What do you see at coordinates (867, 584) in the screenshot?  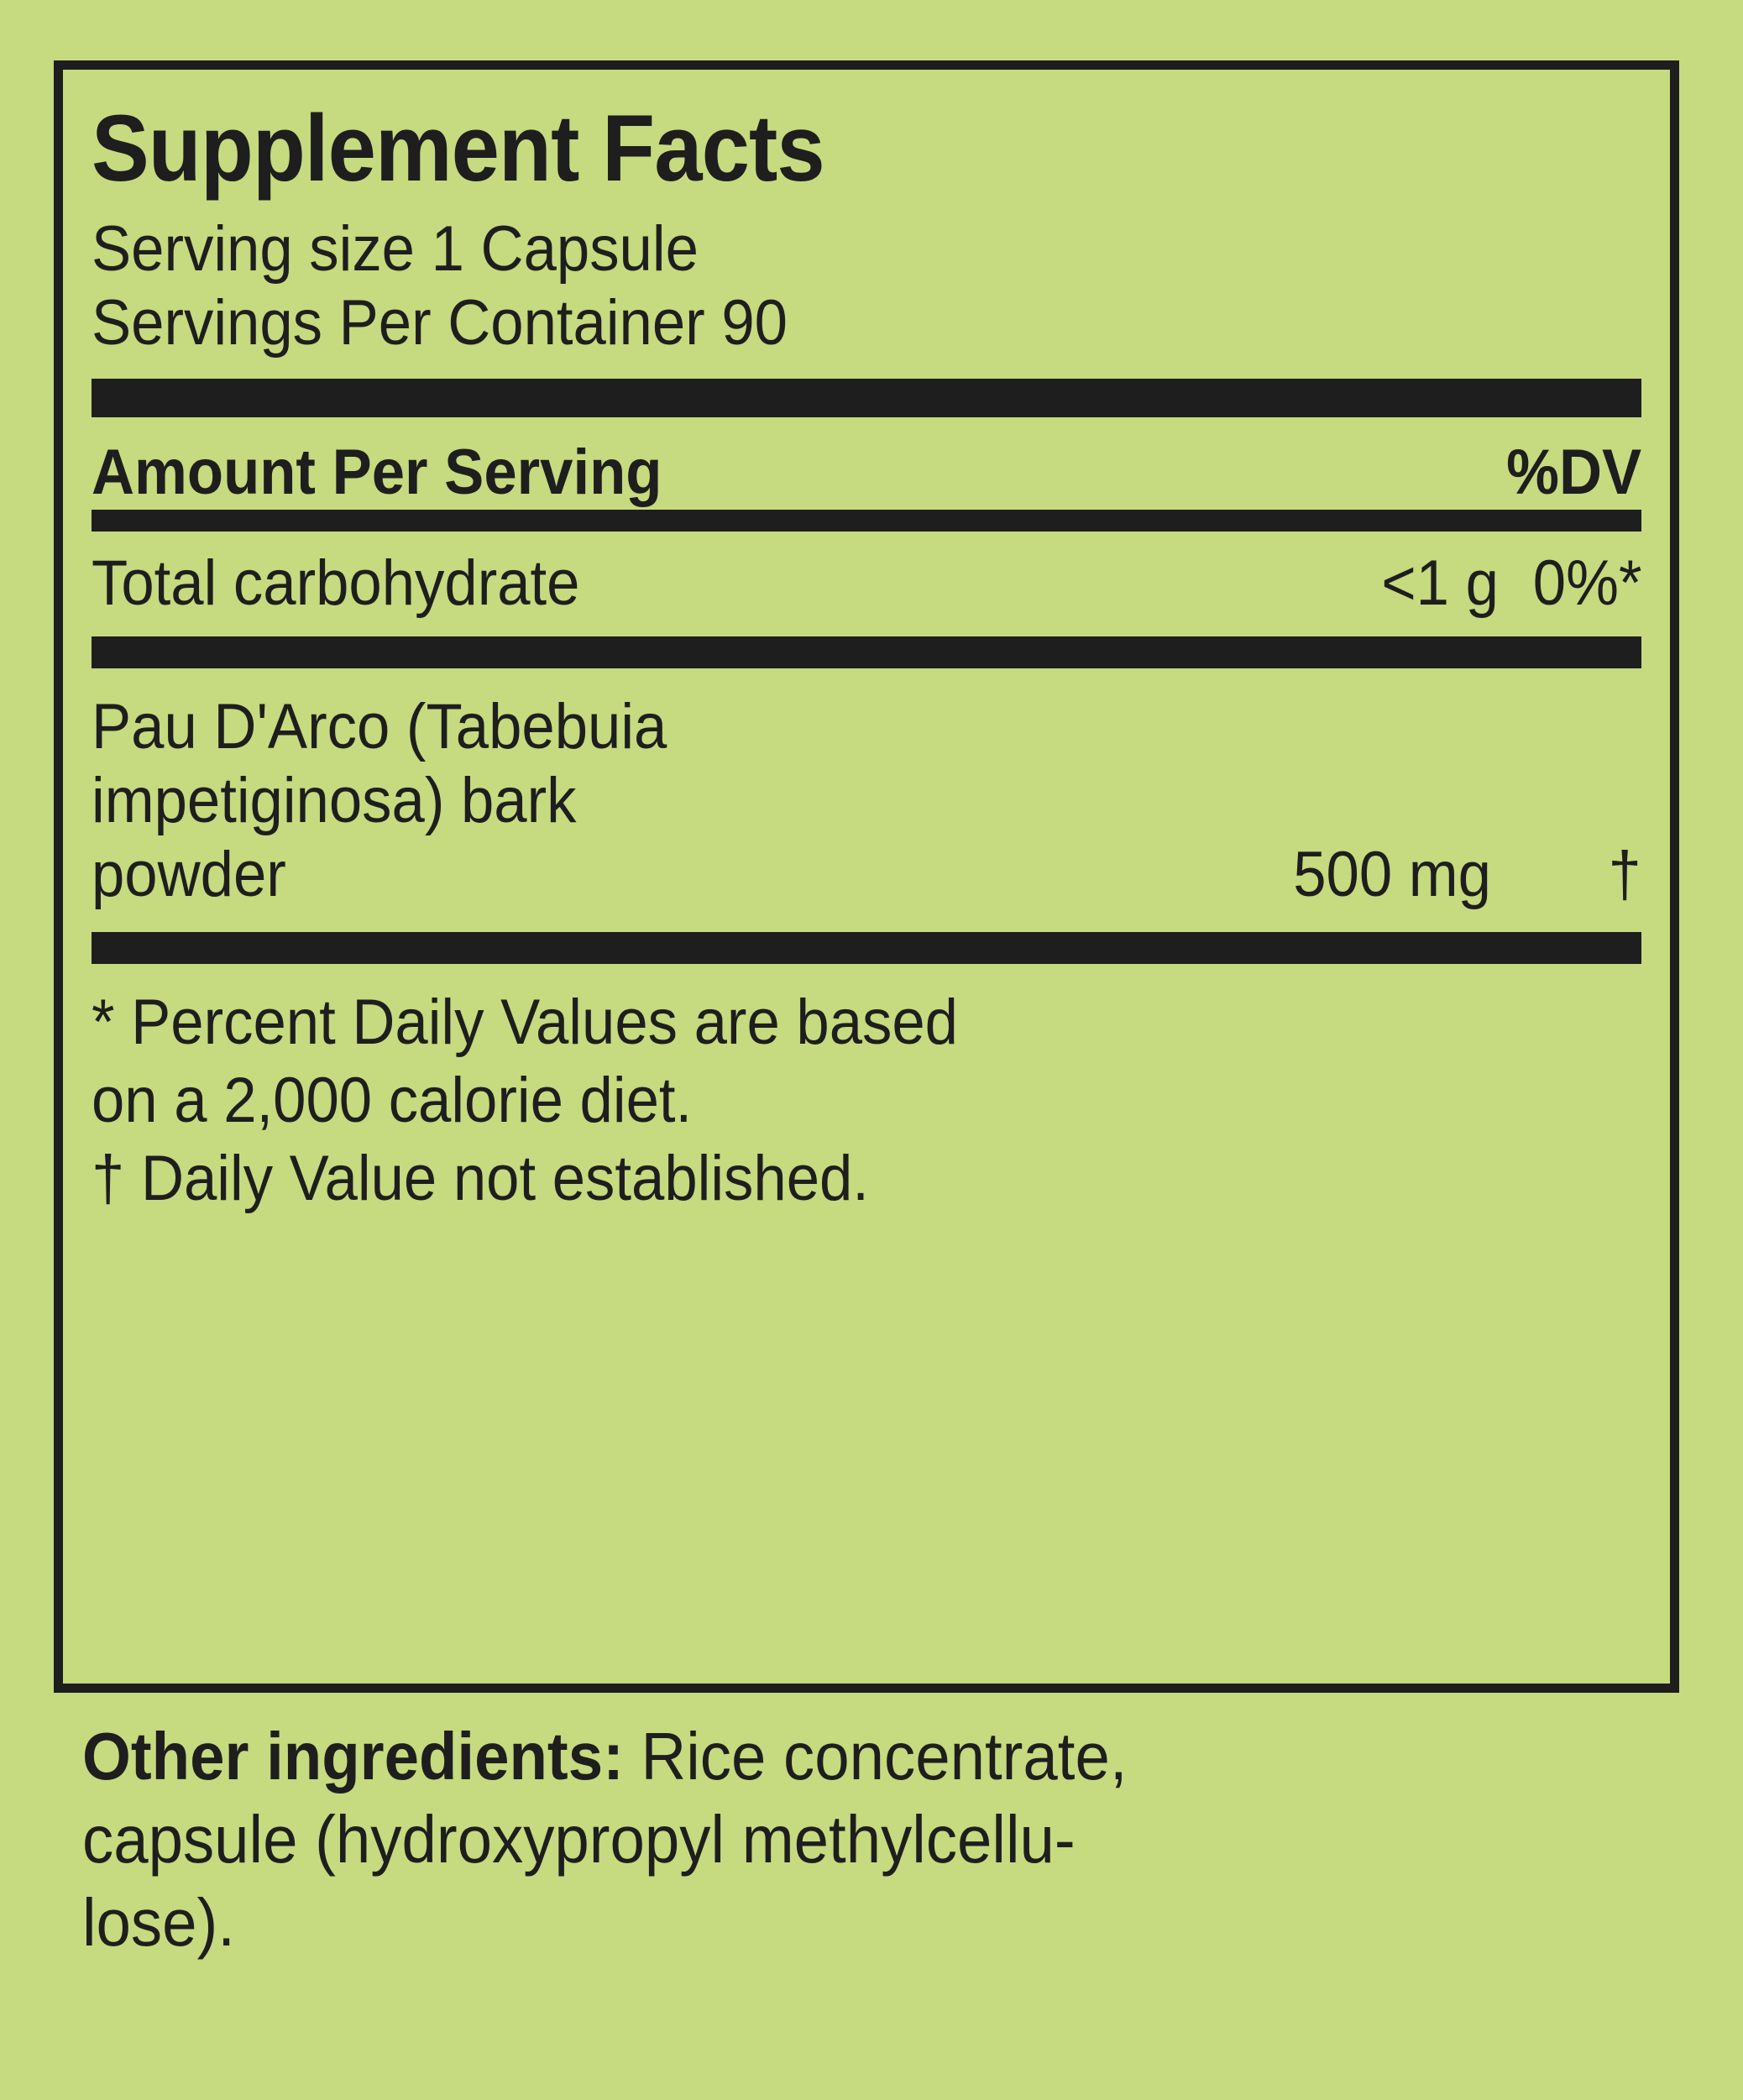 I see `table-row-total-carbohydrate: Total carbohydrate <1 g 0%*` at bounding box center [867, 584].